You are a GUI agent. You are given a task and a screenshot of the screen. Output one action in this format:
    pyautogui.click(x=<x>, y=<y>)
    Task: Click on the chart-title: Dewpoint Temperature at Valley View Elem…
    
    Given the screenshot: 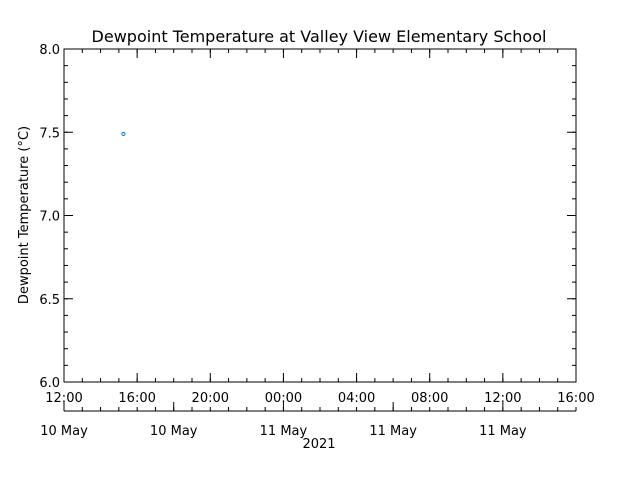 What is the action you would take?
    pyautogui.click(x=319, y=36)
    